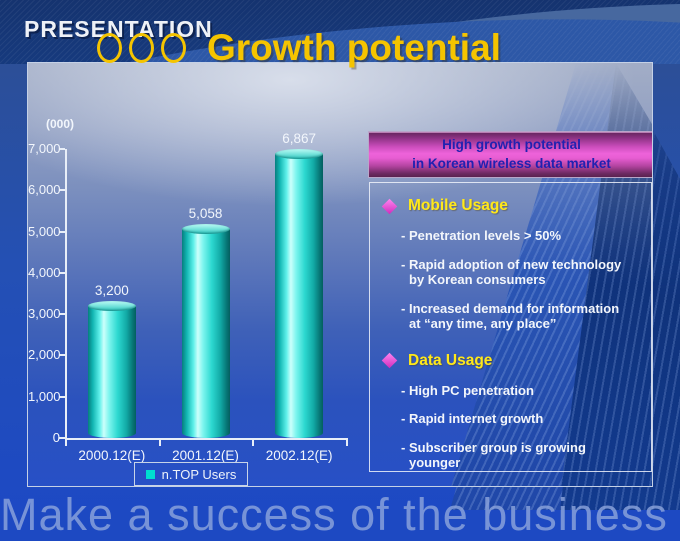  Describe the element at coordinates (505, 236) in the screenshot. I see `bullet-item: Penetration levels > 50%` at that location.